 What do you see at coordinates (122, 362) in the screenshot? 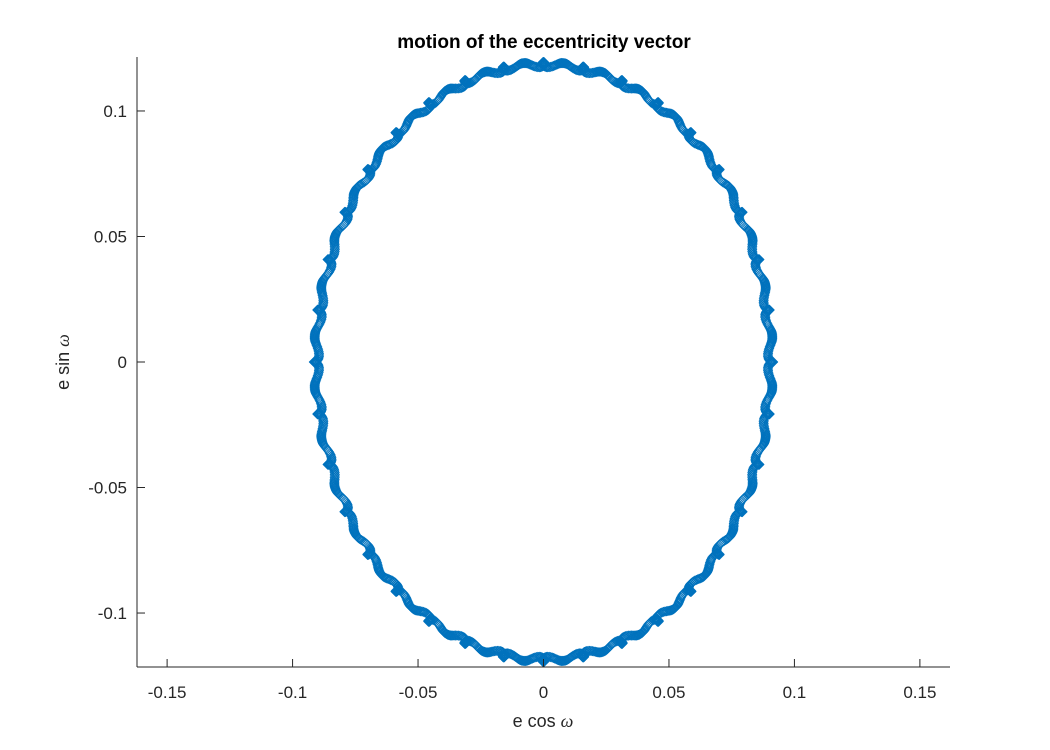
I see `y-tick-label: 0` at bounding box center [122, 362].